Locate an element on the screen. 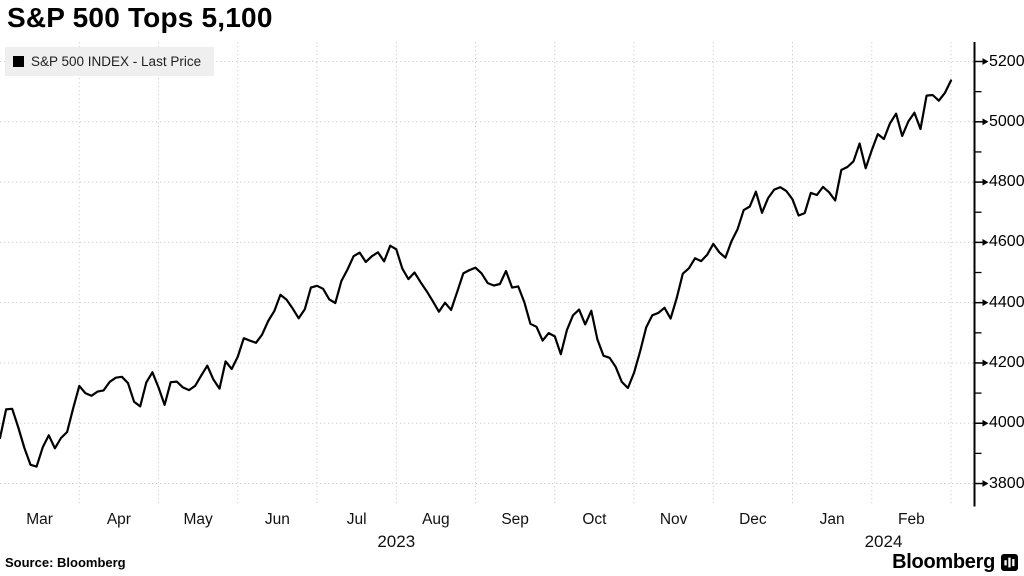 The width and height of the screenshot is (1024, 576). y-tick-label: 3800 is located at coordinates (1006, 483).